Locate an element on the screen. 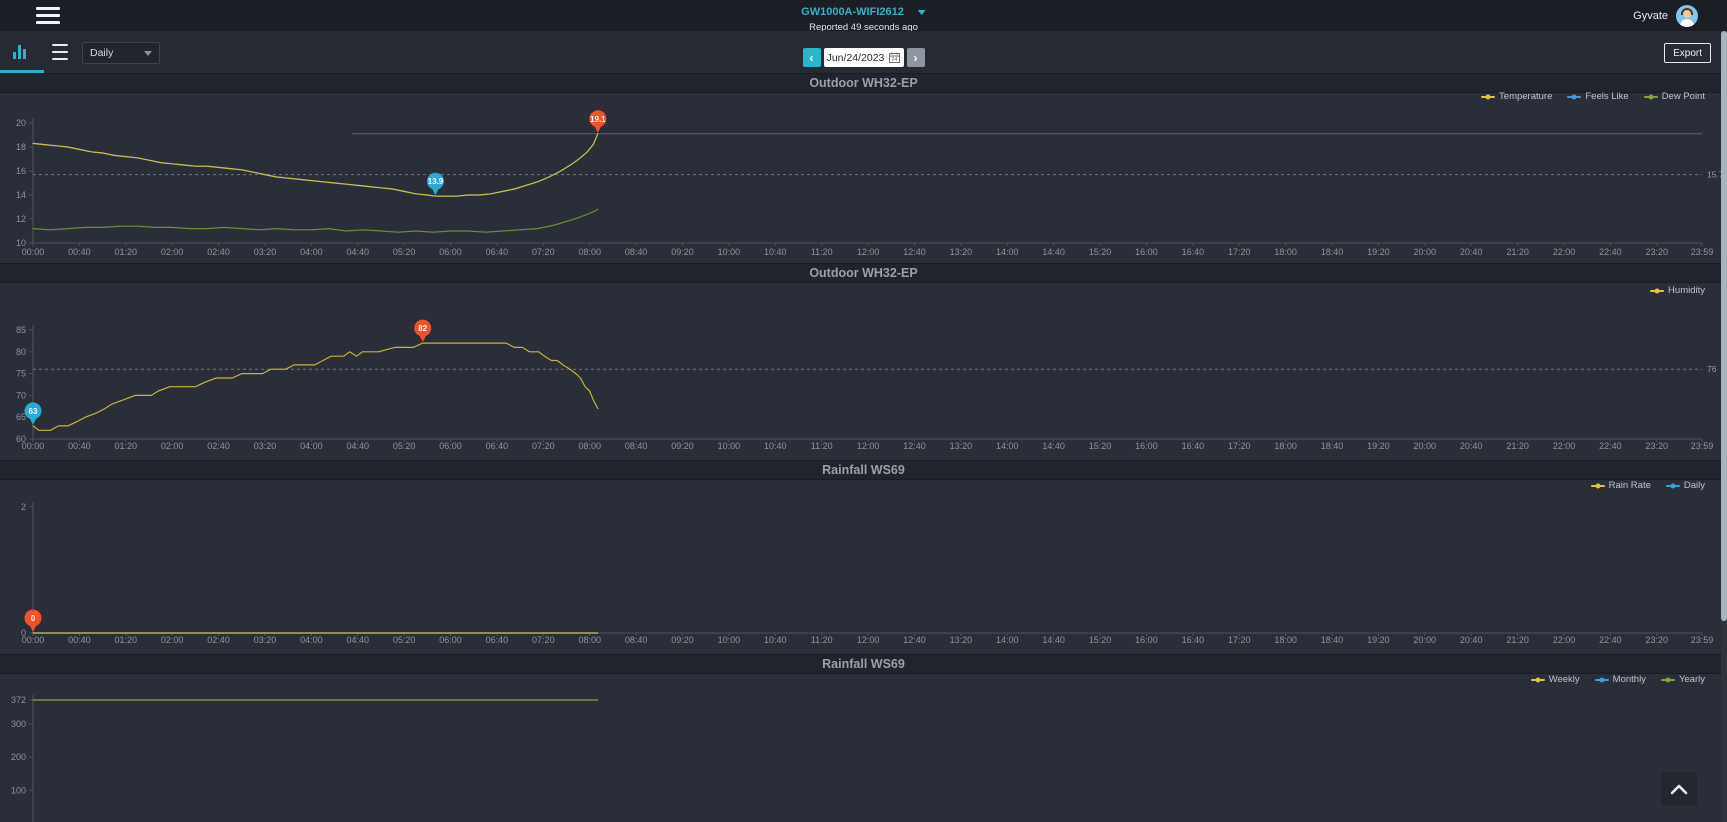 Image resolution: width=1727 pixels, height=822 pixels. svg-text: 18:00 is located at coordinates (1285, 252).